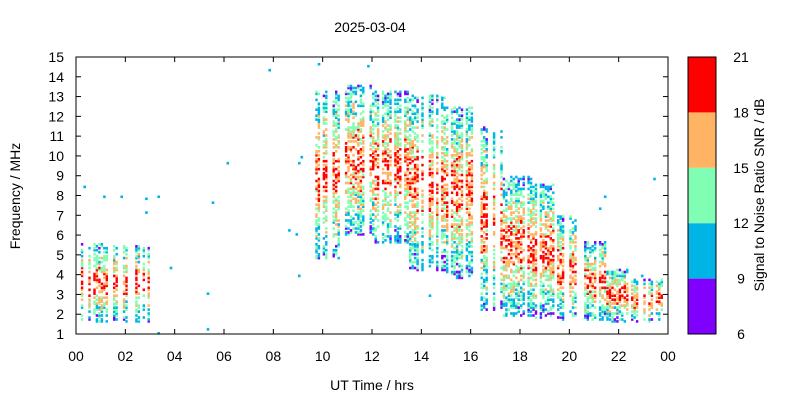 This screenshot has height=400, width=800. I want to click on x-tick-label: 12, so click(372, 356).